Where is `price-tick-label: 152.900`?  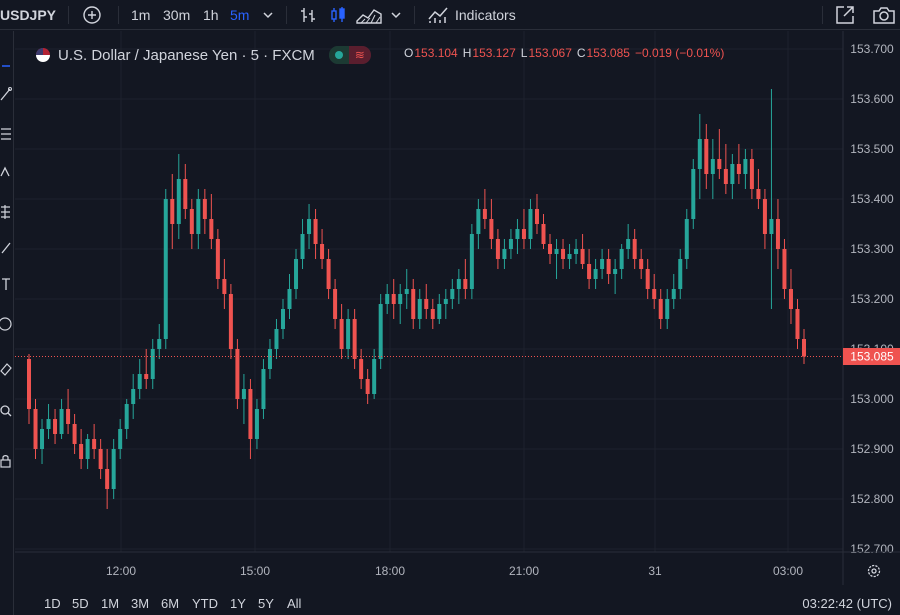 price-tick-label: 152.900 is located at coordinates (872, 449).